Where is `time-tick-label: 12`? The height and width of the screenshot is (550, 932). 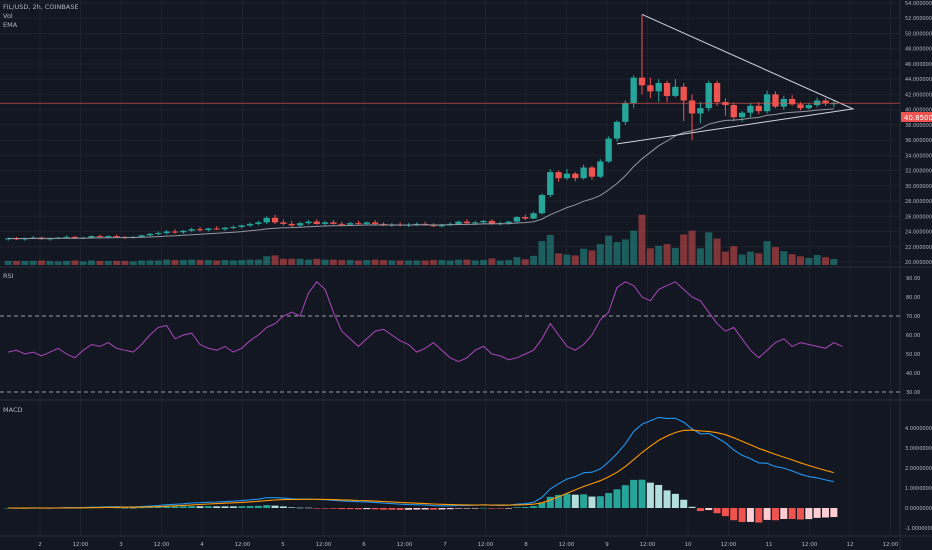 time-tick-label: 12 is located at coordinates (850, 545).